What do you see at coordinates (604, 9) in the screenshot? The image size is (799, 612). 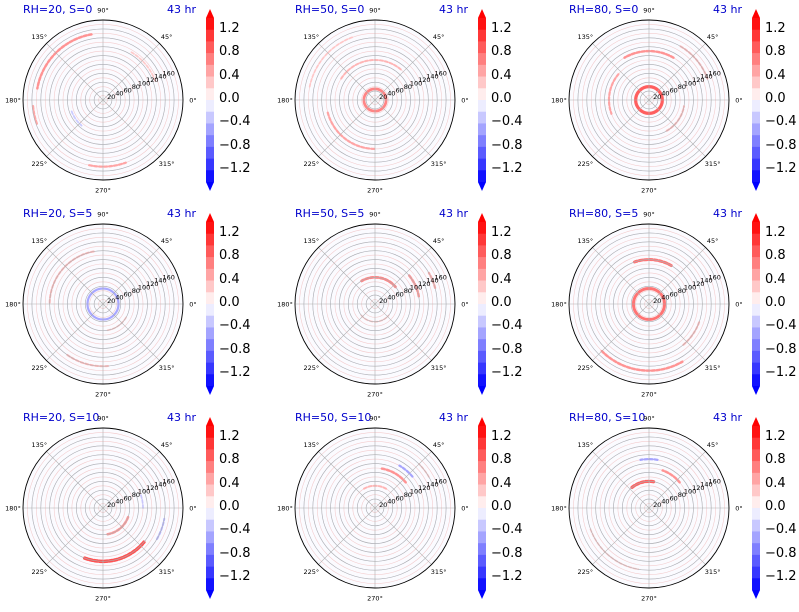 I see `panel-title: RH=80, S=0` at bounding box center [604, 9].